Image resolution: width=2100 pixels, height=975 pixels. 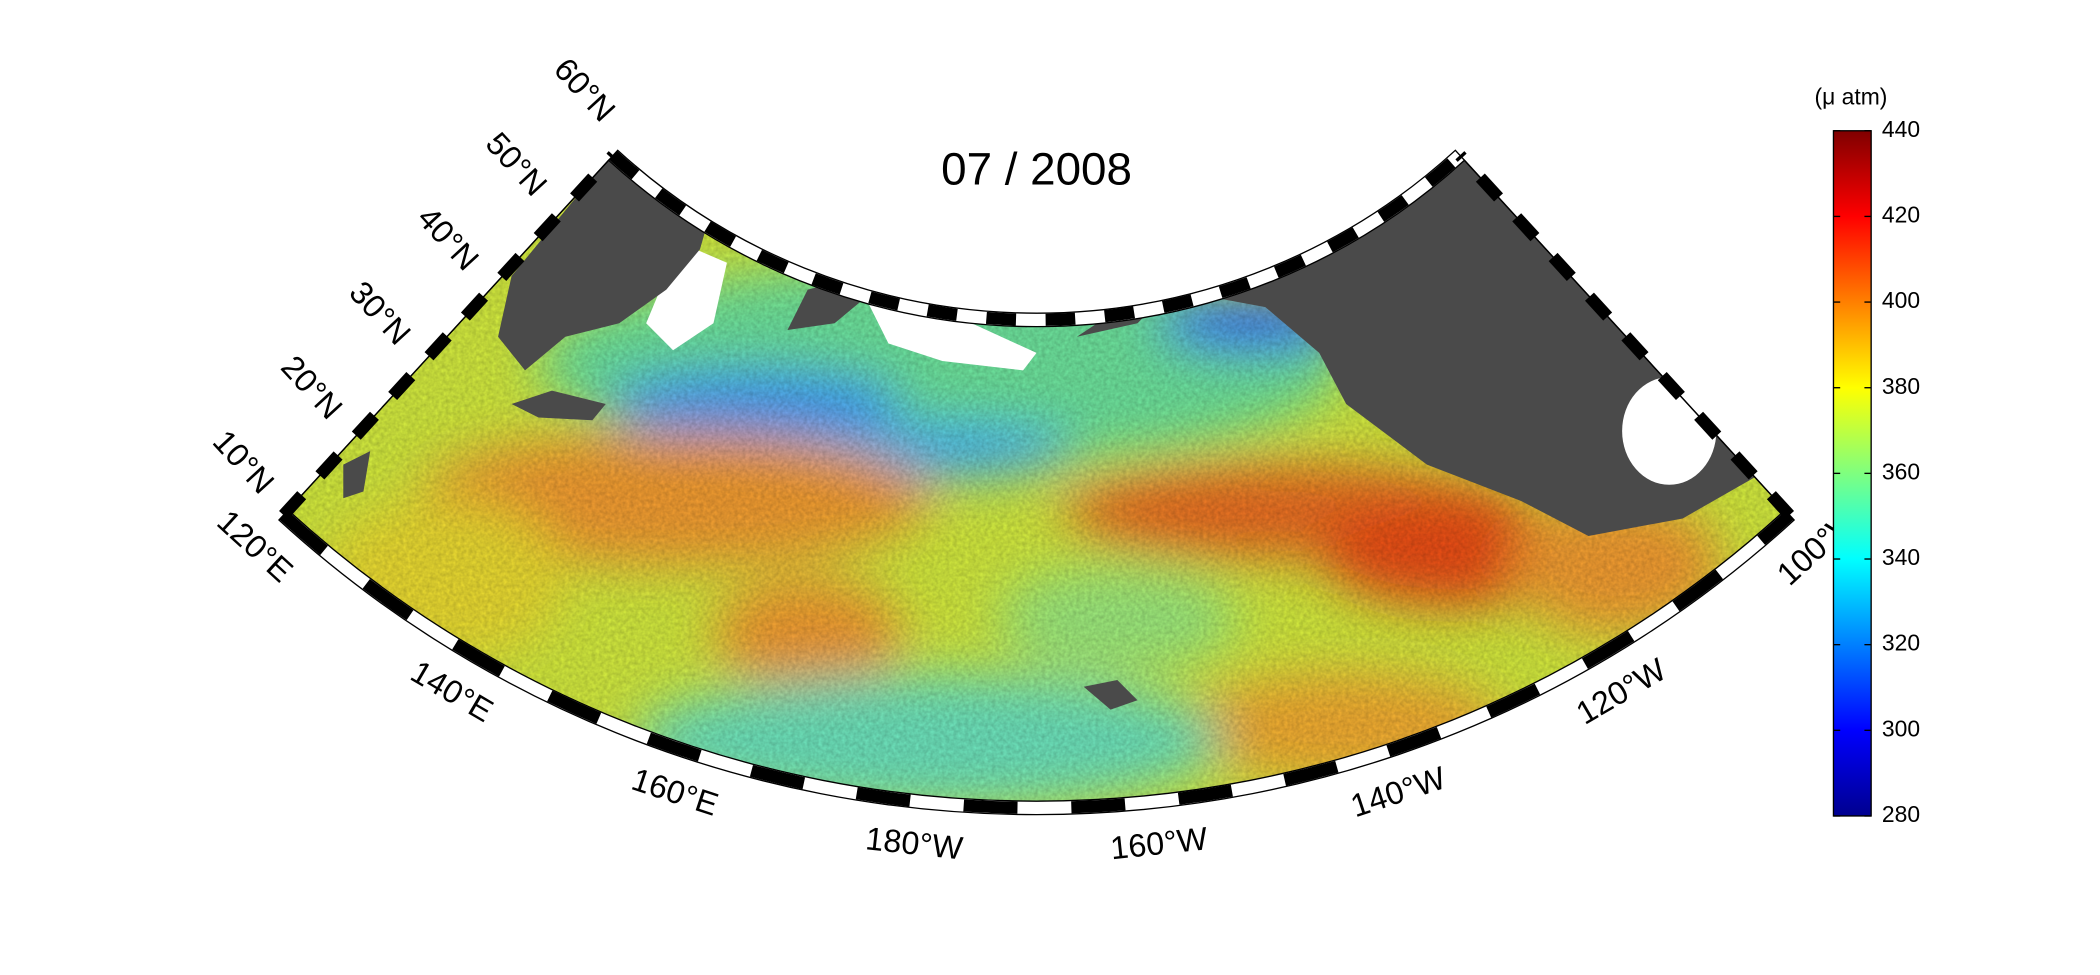 I want to click on lat-label: 30°N, so click(x=379, y=313).